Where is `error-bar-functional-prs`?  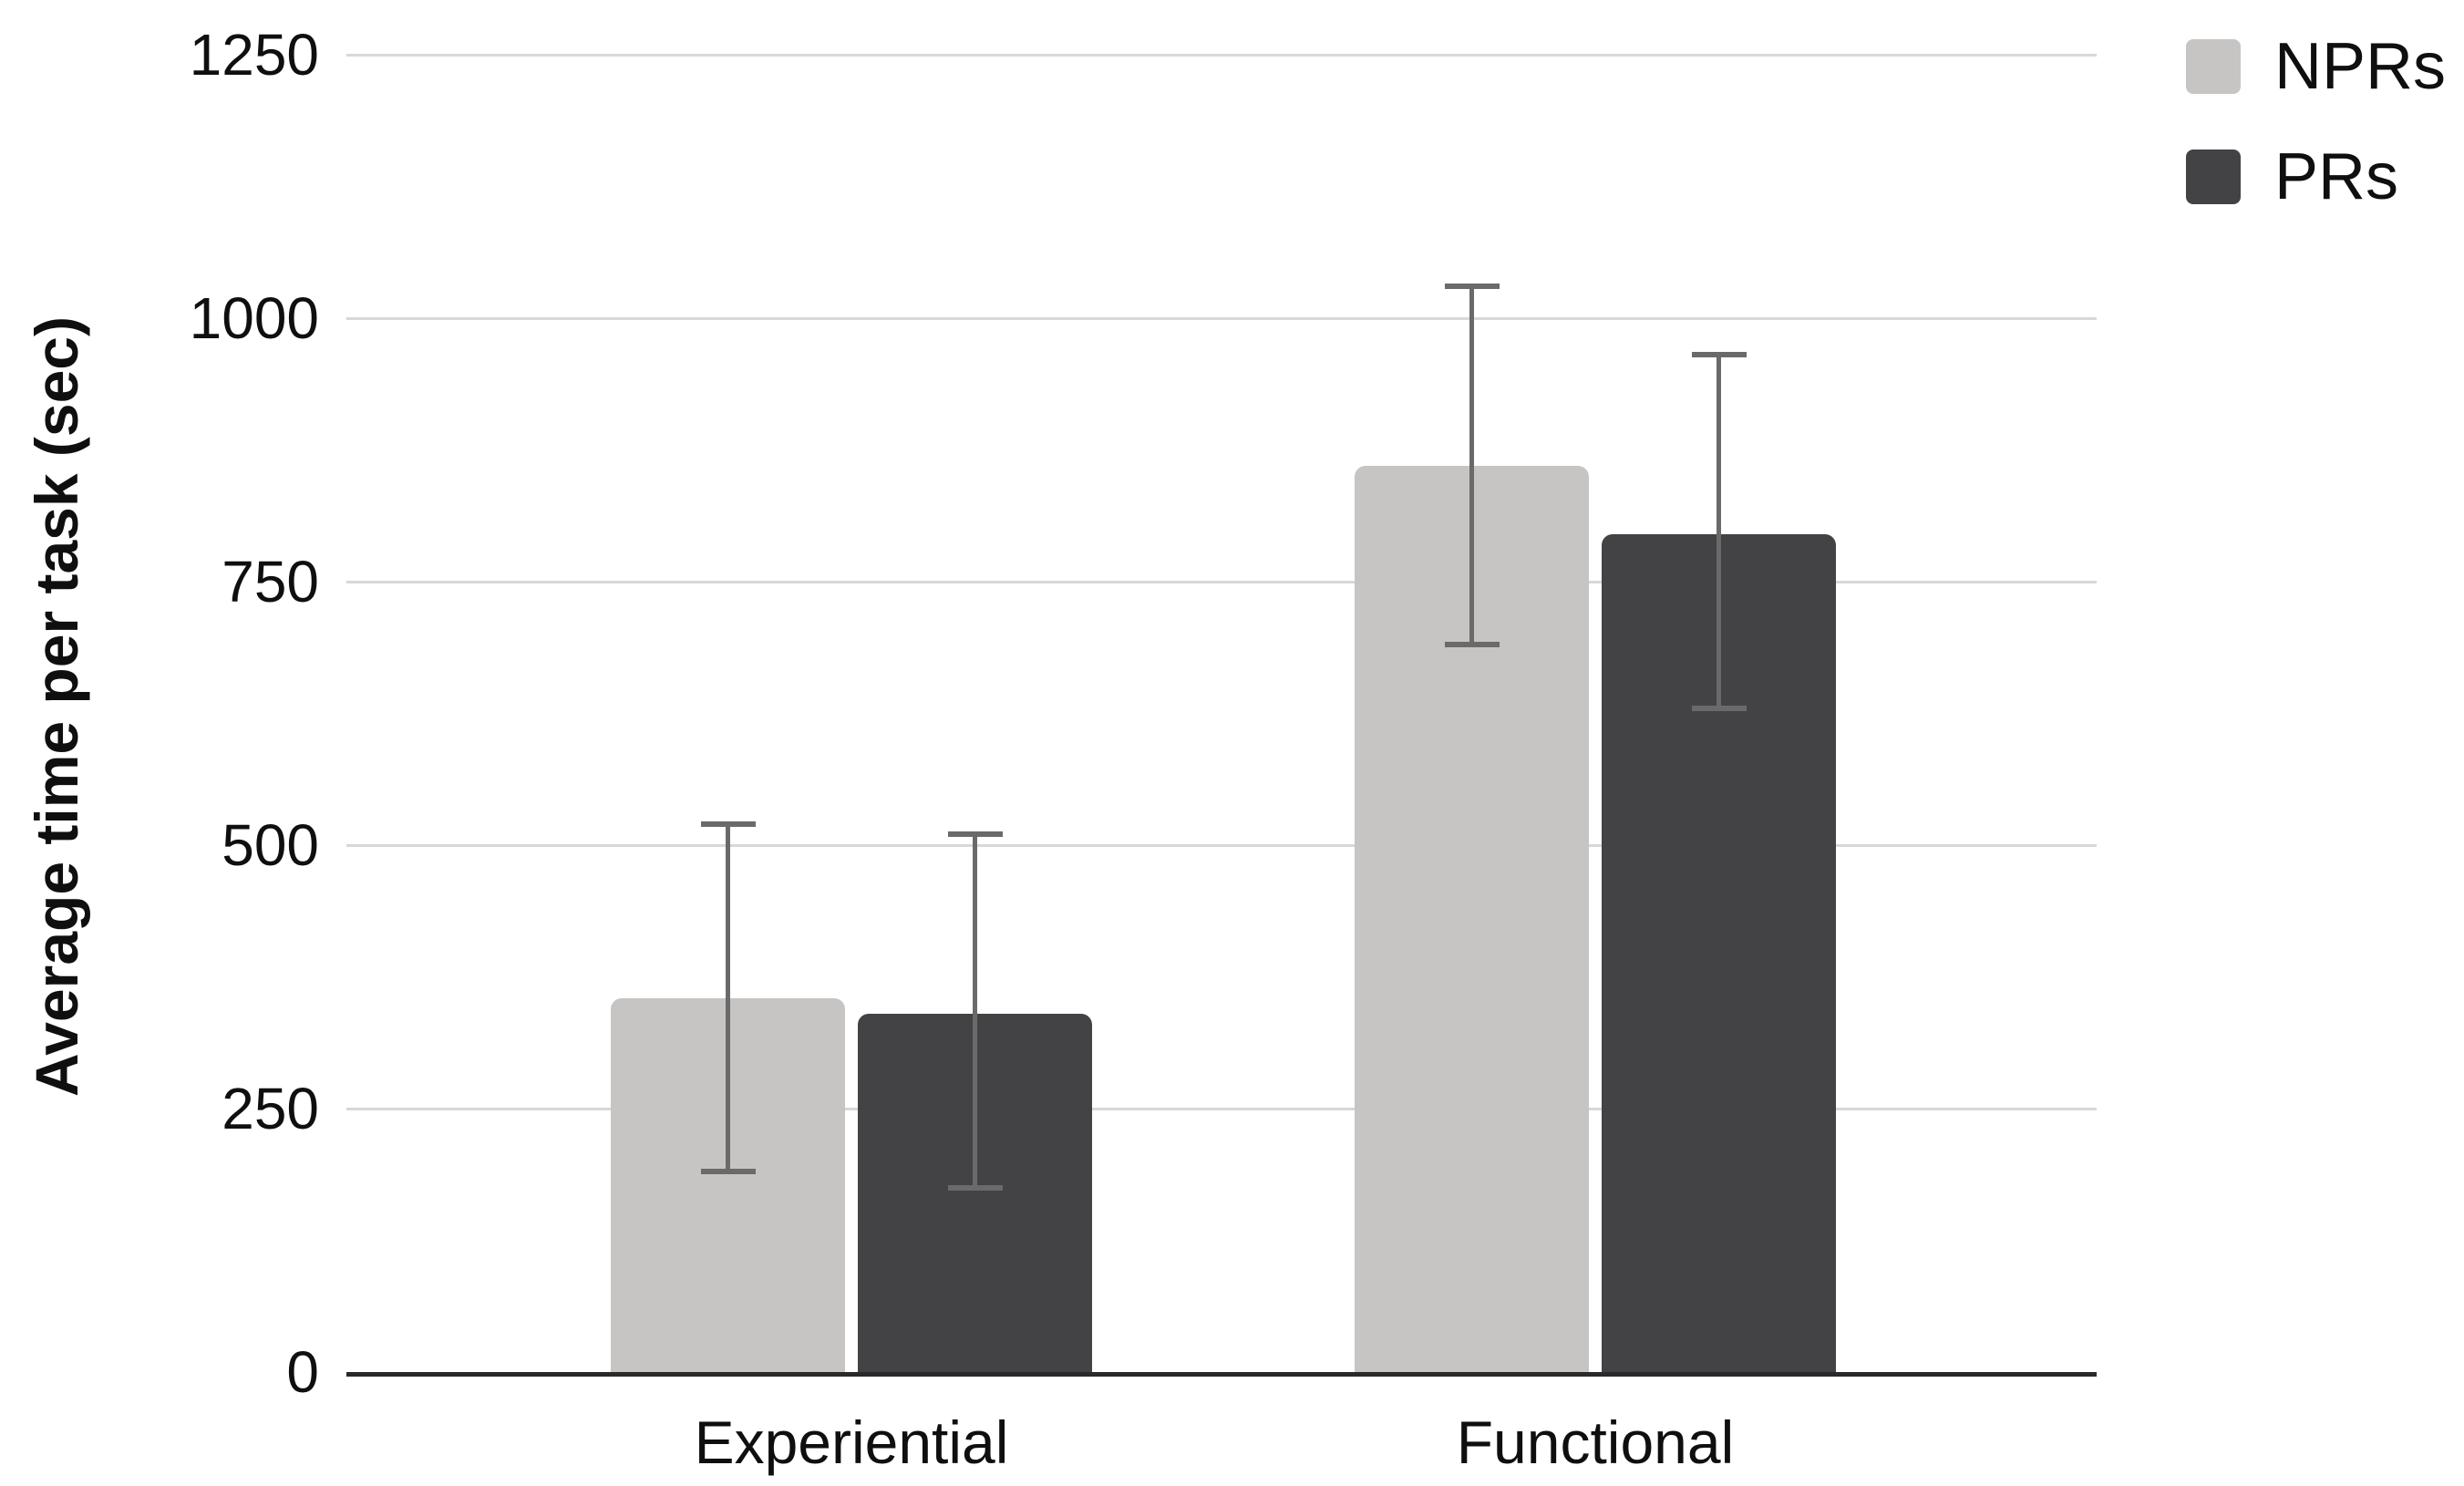
error-bar-functional-prs is located at coordinates (1719, 531).